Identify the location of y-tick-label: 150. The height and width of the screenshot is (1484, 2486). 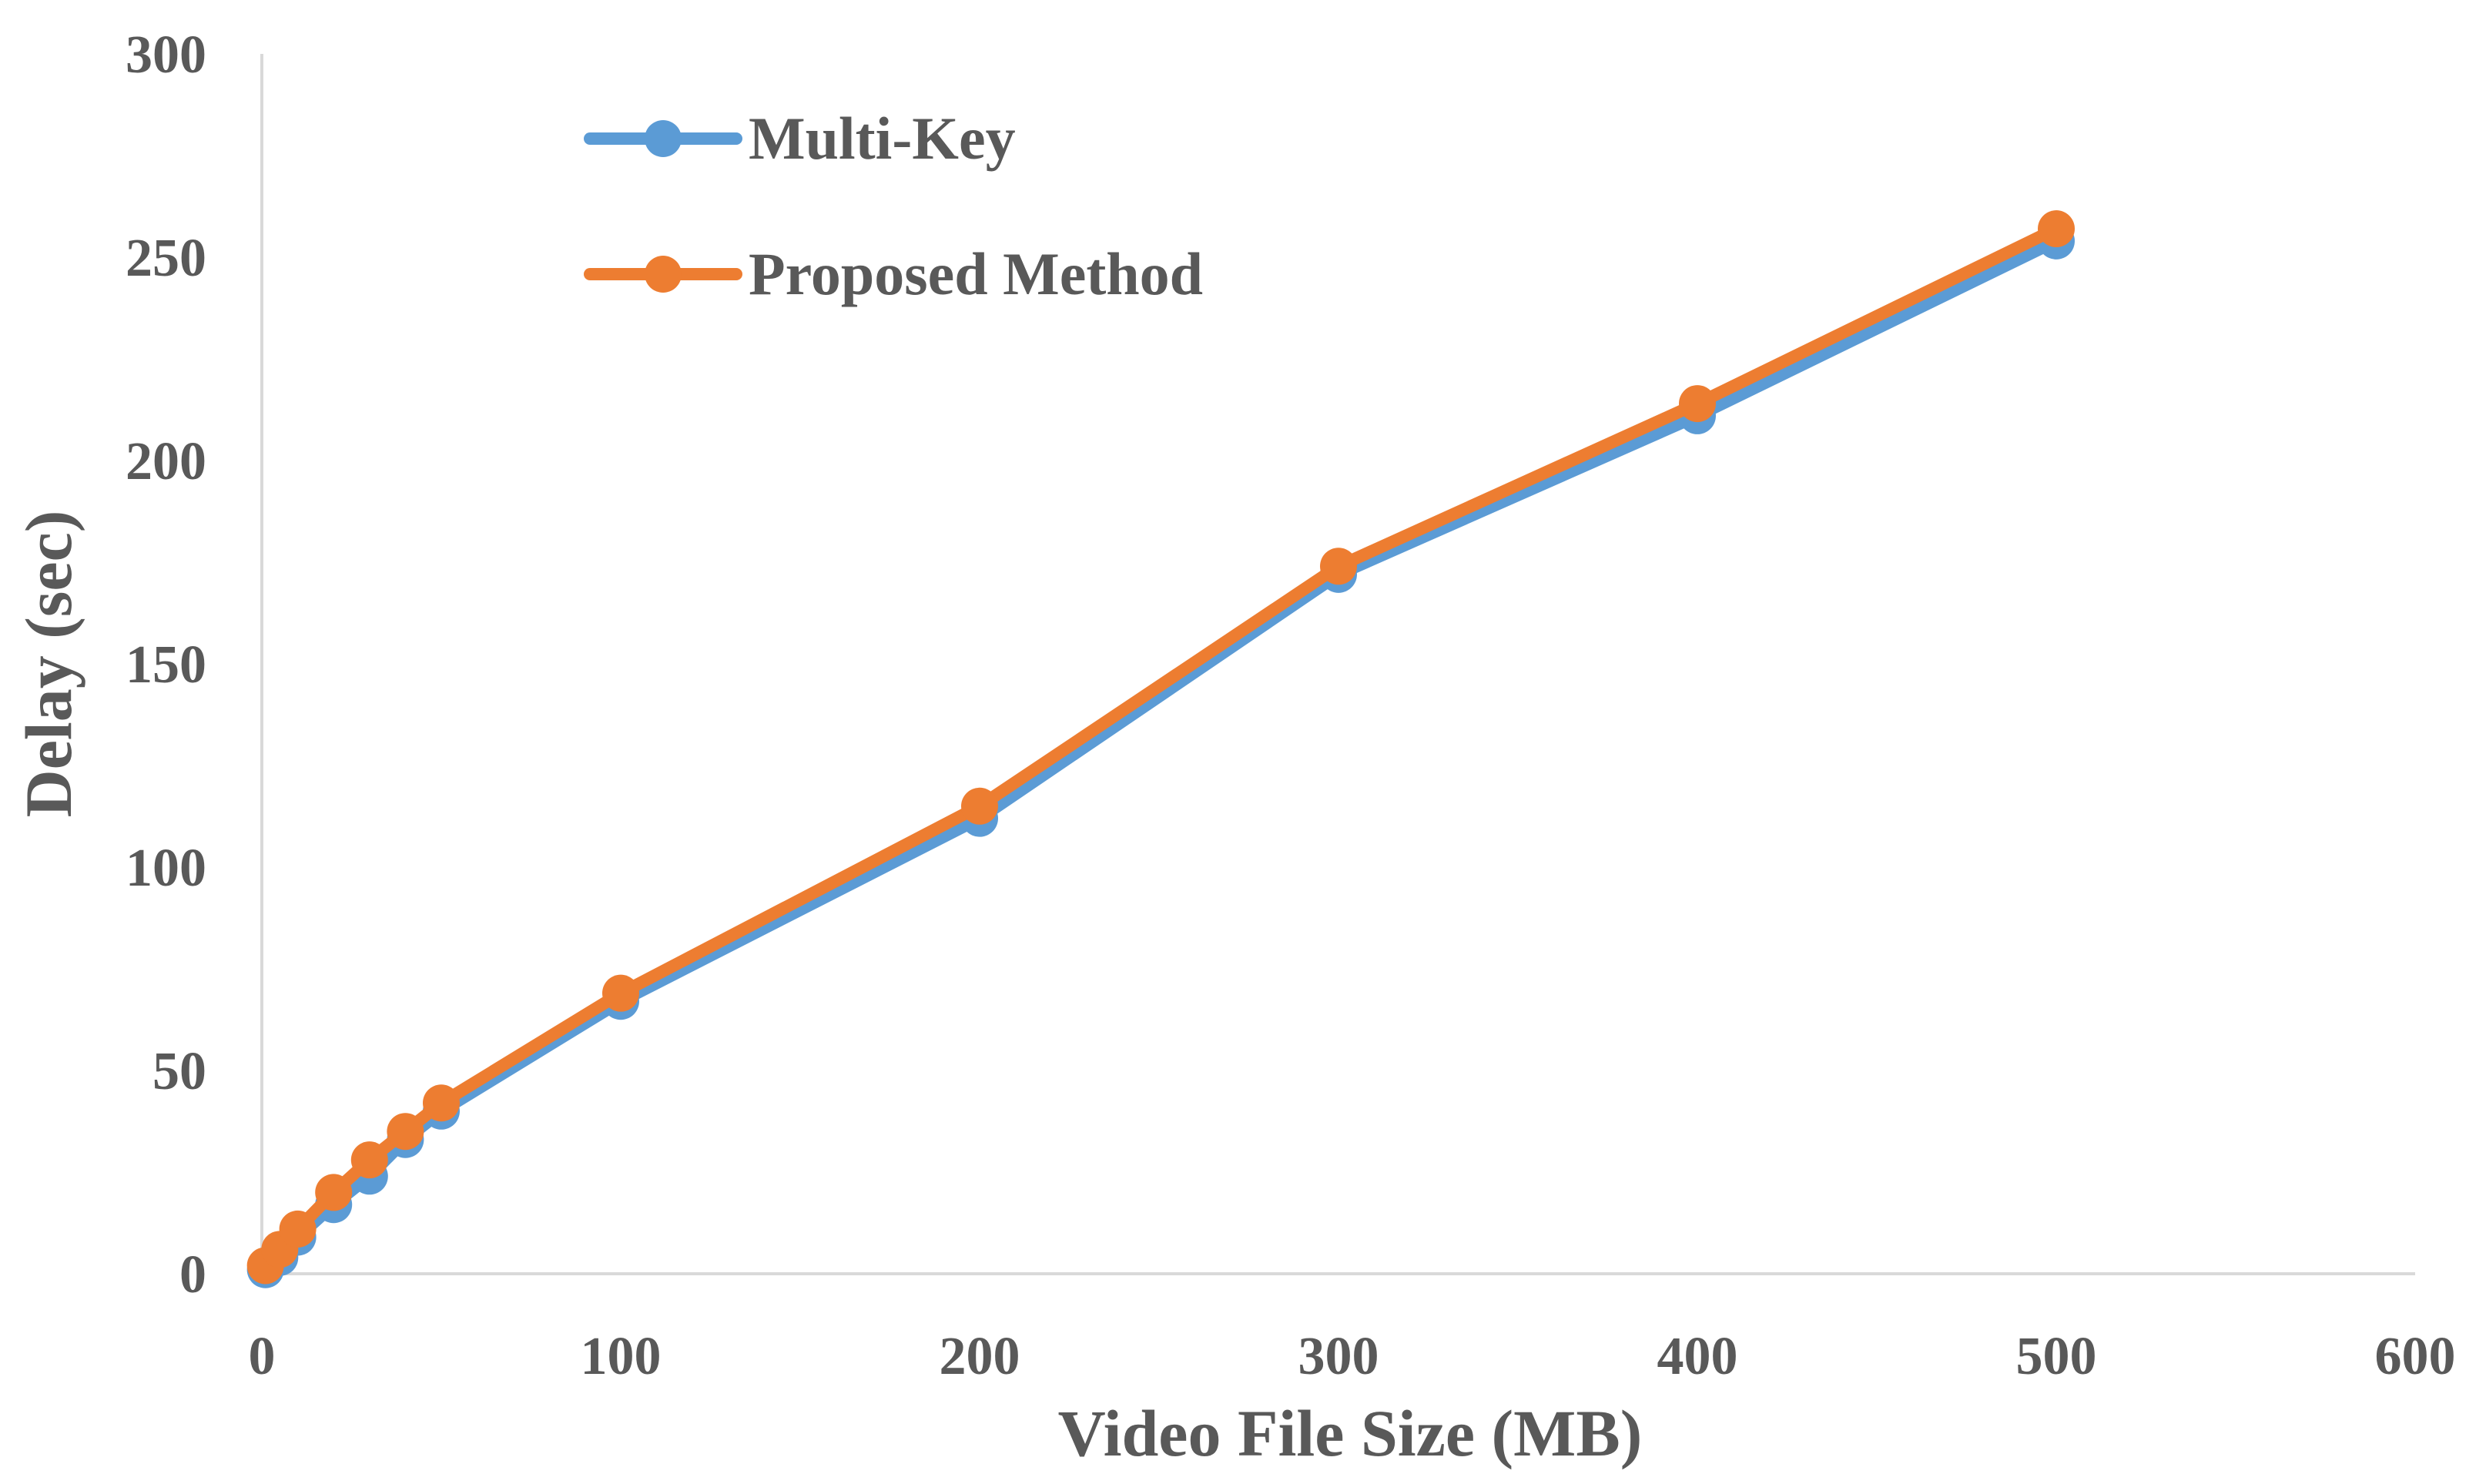
(166, 665).